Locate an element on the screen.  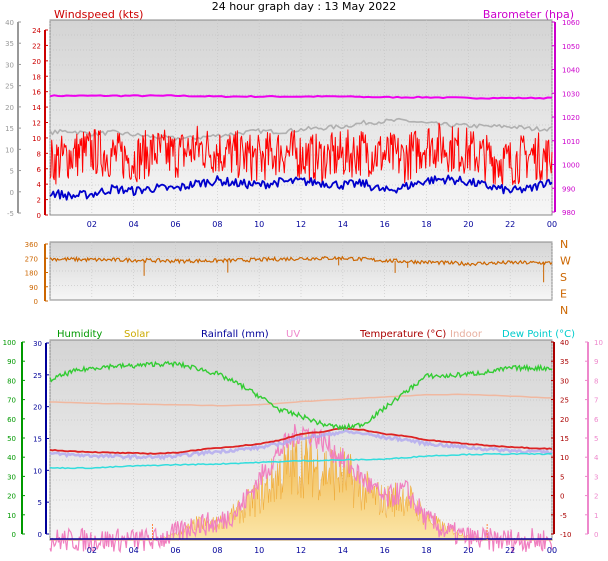
y-tick-label: 1010 is located at coordinates (571, 142).